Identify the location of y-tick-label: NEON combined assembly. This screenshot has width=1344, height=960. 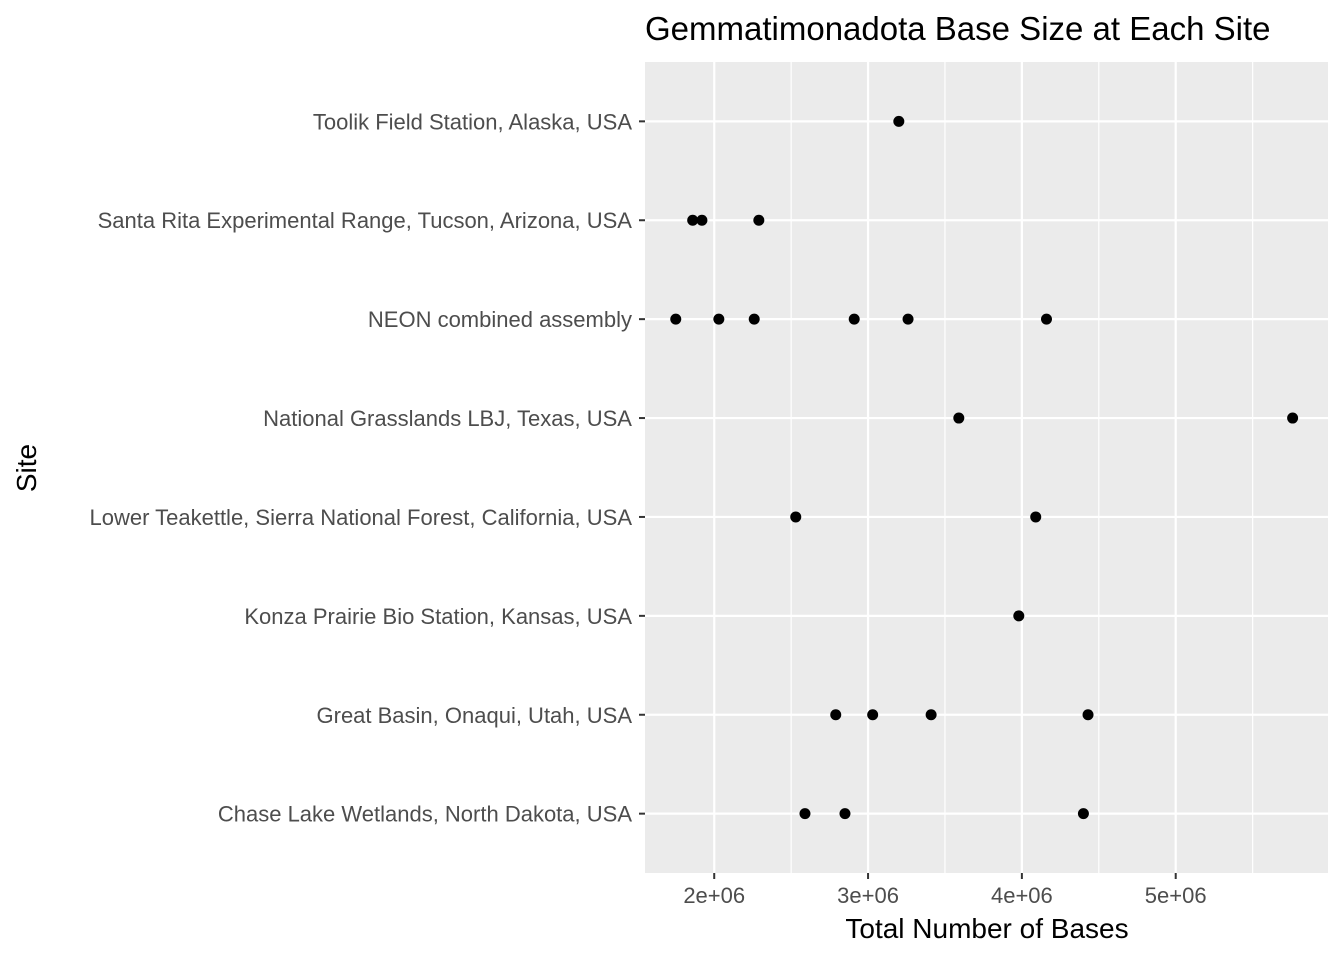
(500, 319).